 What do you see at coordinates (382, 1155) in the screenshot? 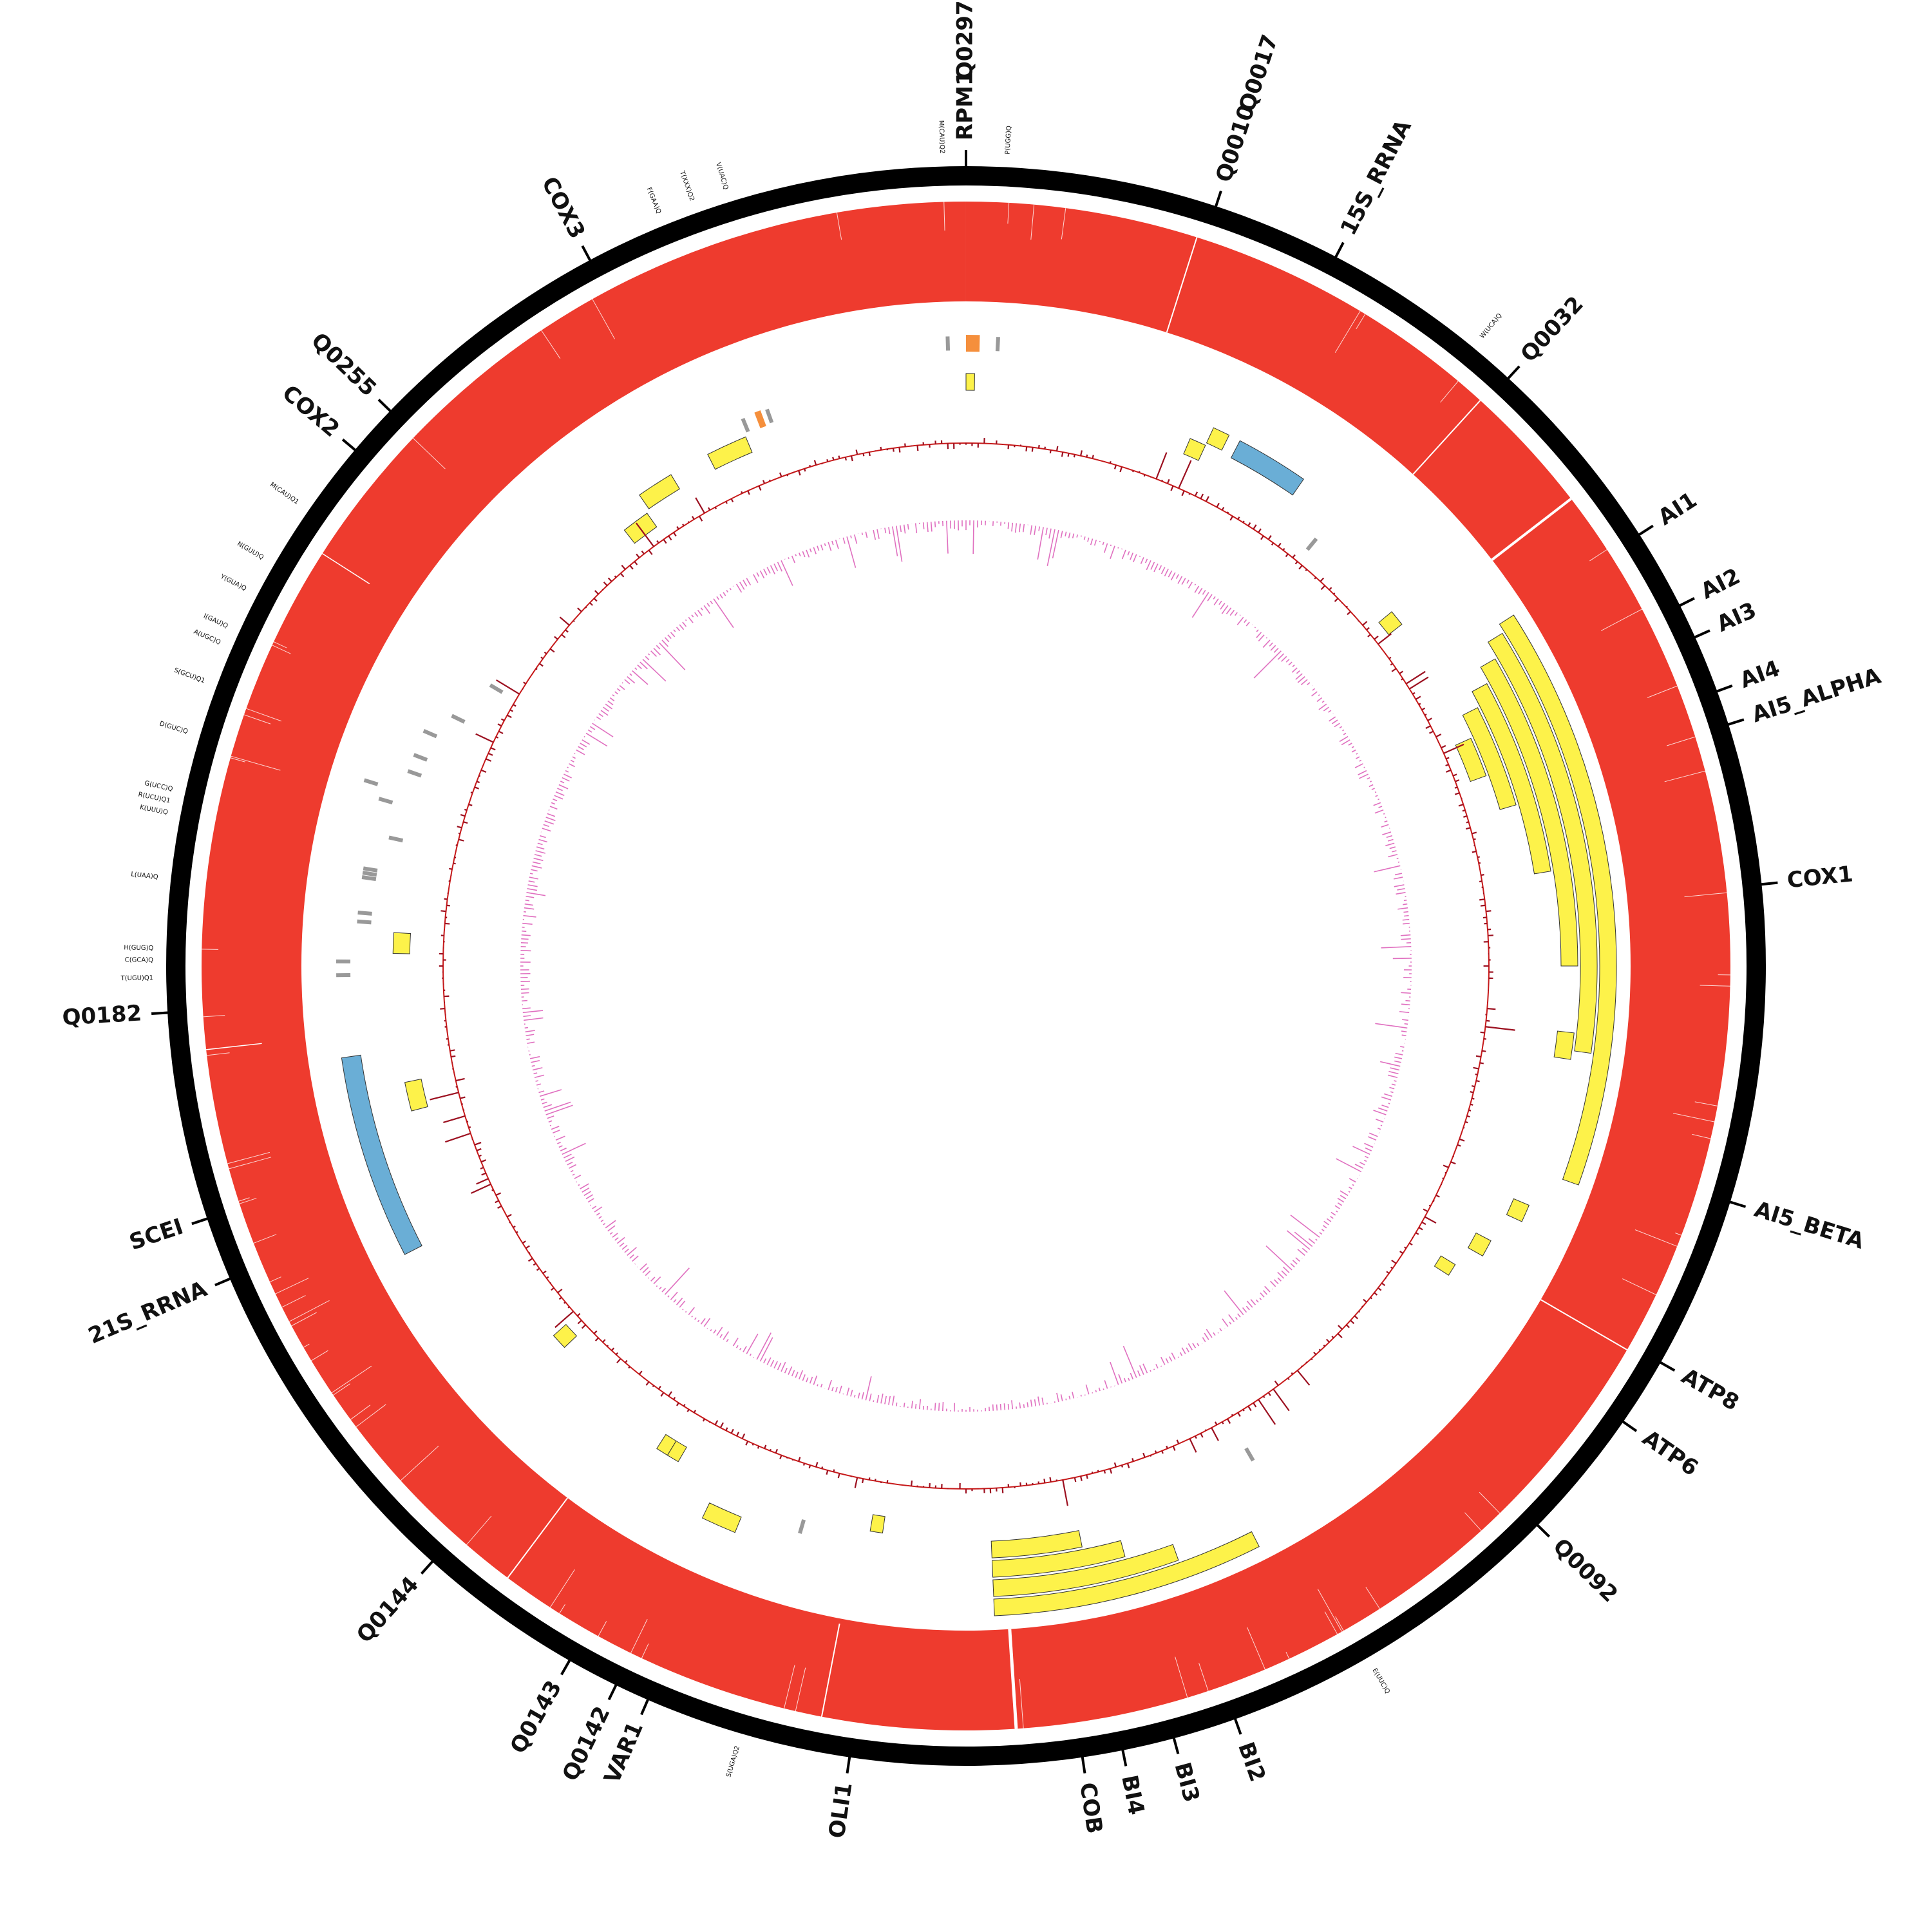
I see `rrna-feature` at bounding box center [382, 1155].